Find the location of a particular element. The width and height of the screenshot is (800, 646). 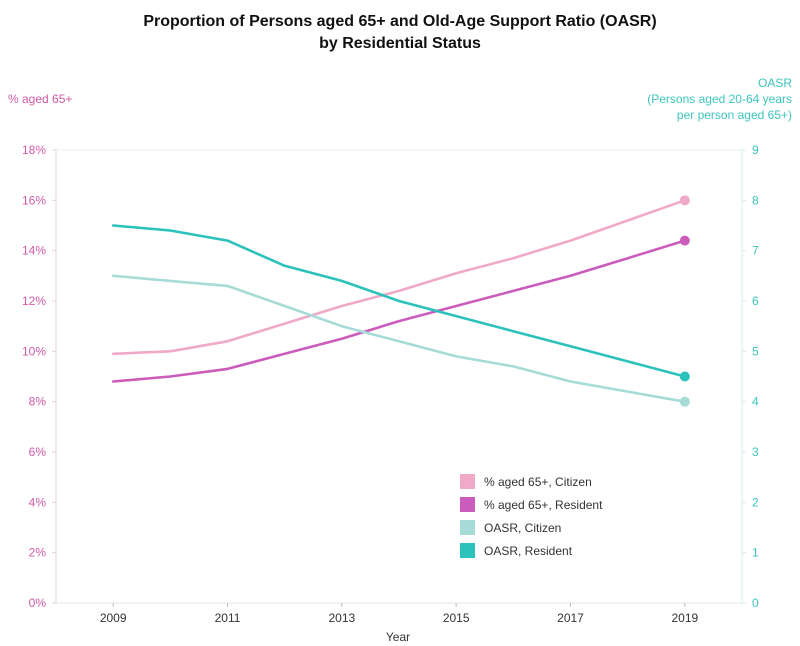

right-axis-label-line-1: OASR is located at coordinates (775, 83).